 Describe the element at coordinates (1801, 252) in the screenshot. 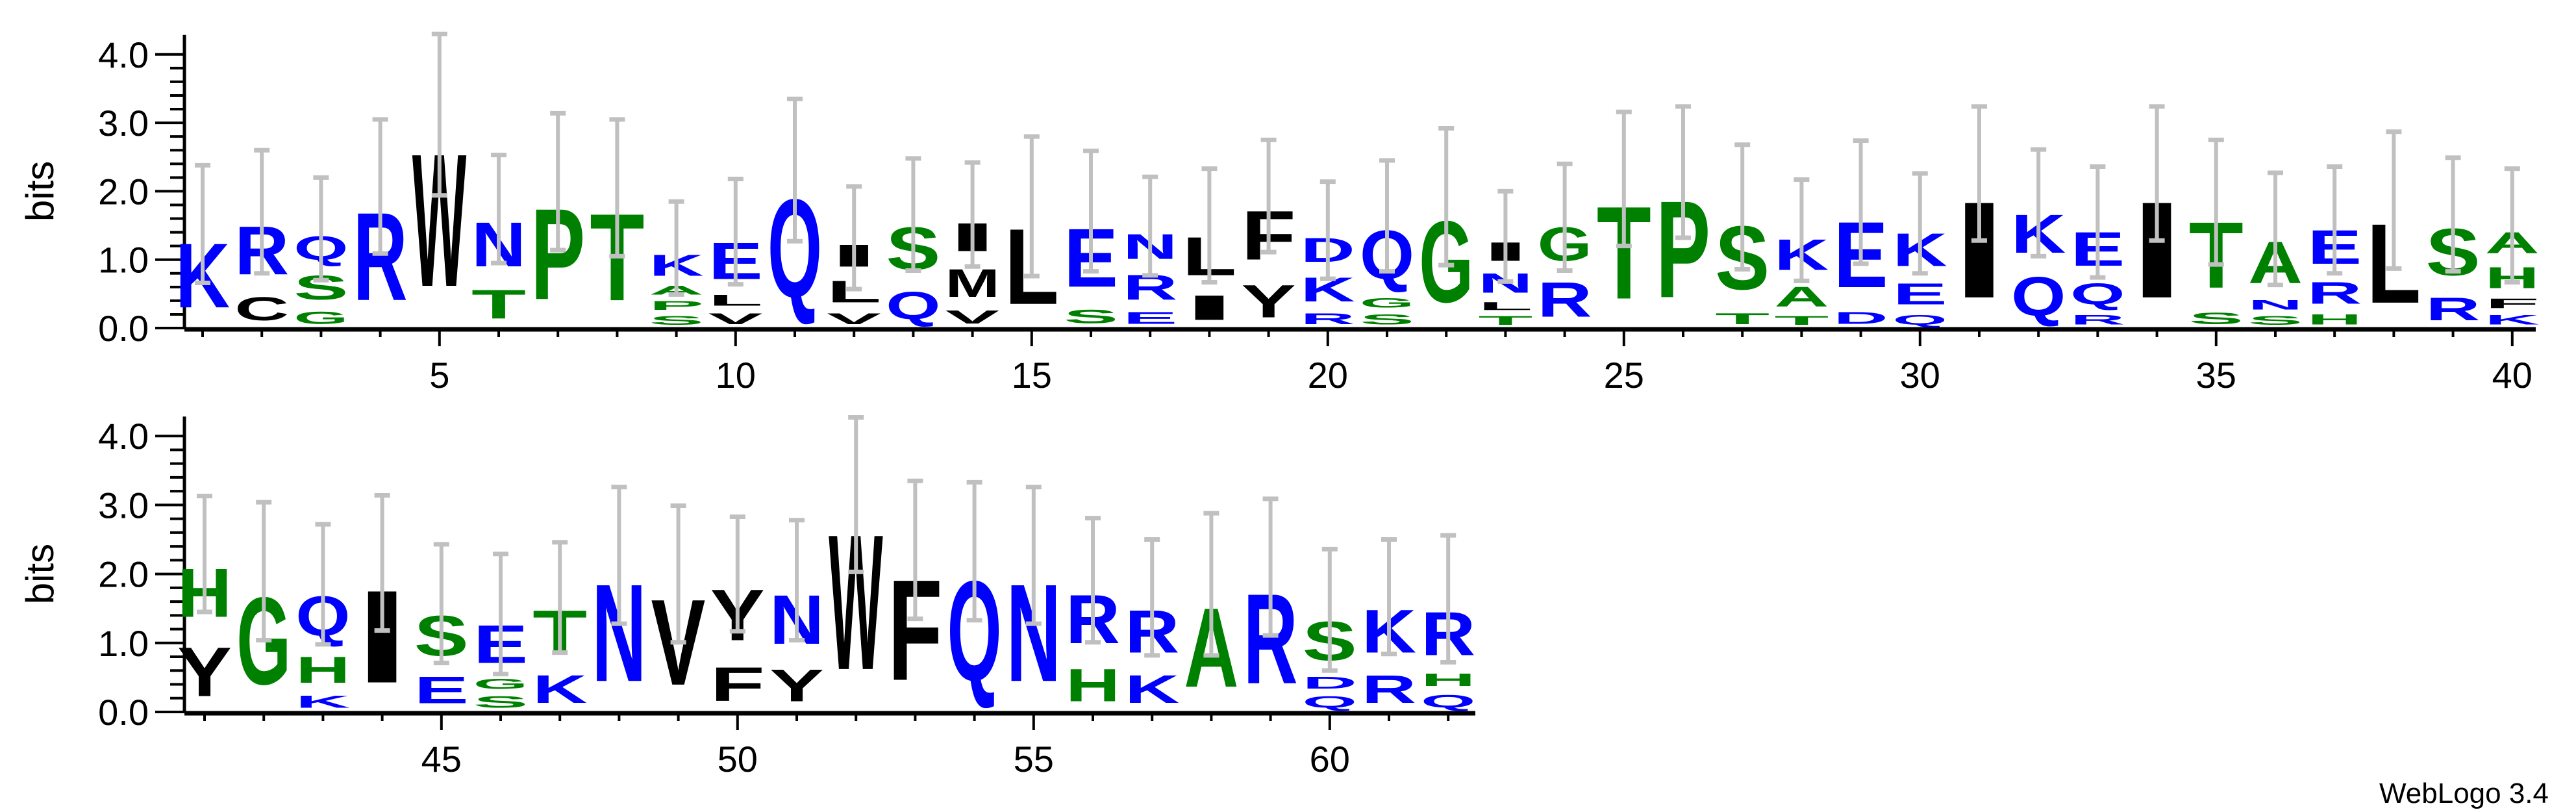

I see `stack-position-28: TAK` at that location.